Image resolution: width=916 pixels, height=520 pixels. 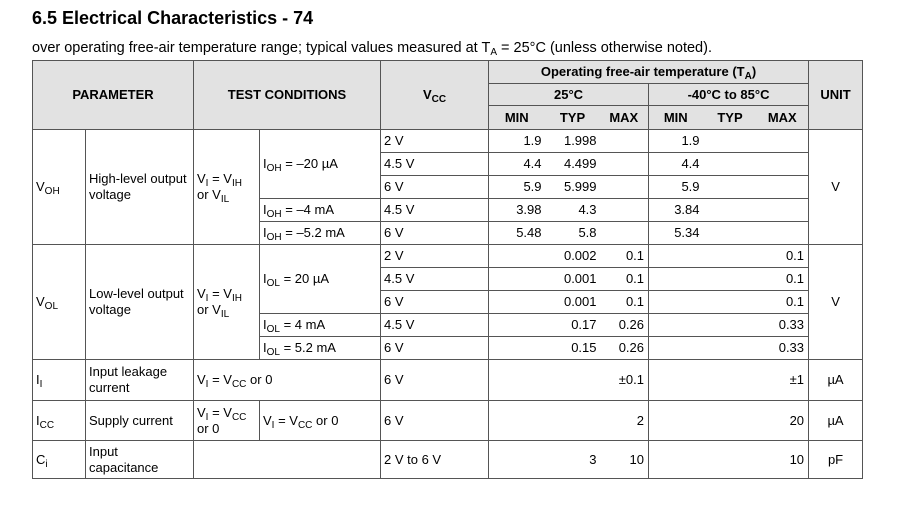 I want to click on value-cell: 0.15, so click(x=573, y=348).